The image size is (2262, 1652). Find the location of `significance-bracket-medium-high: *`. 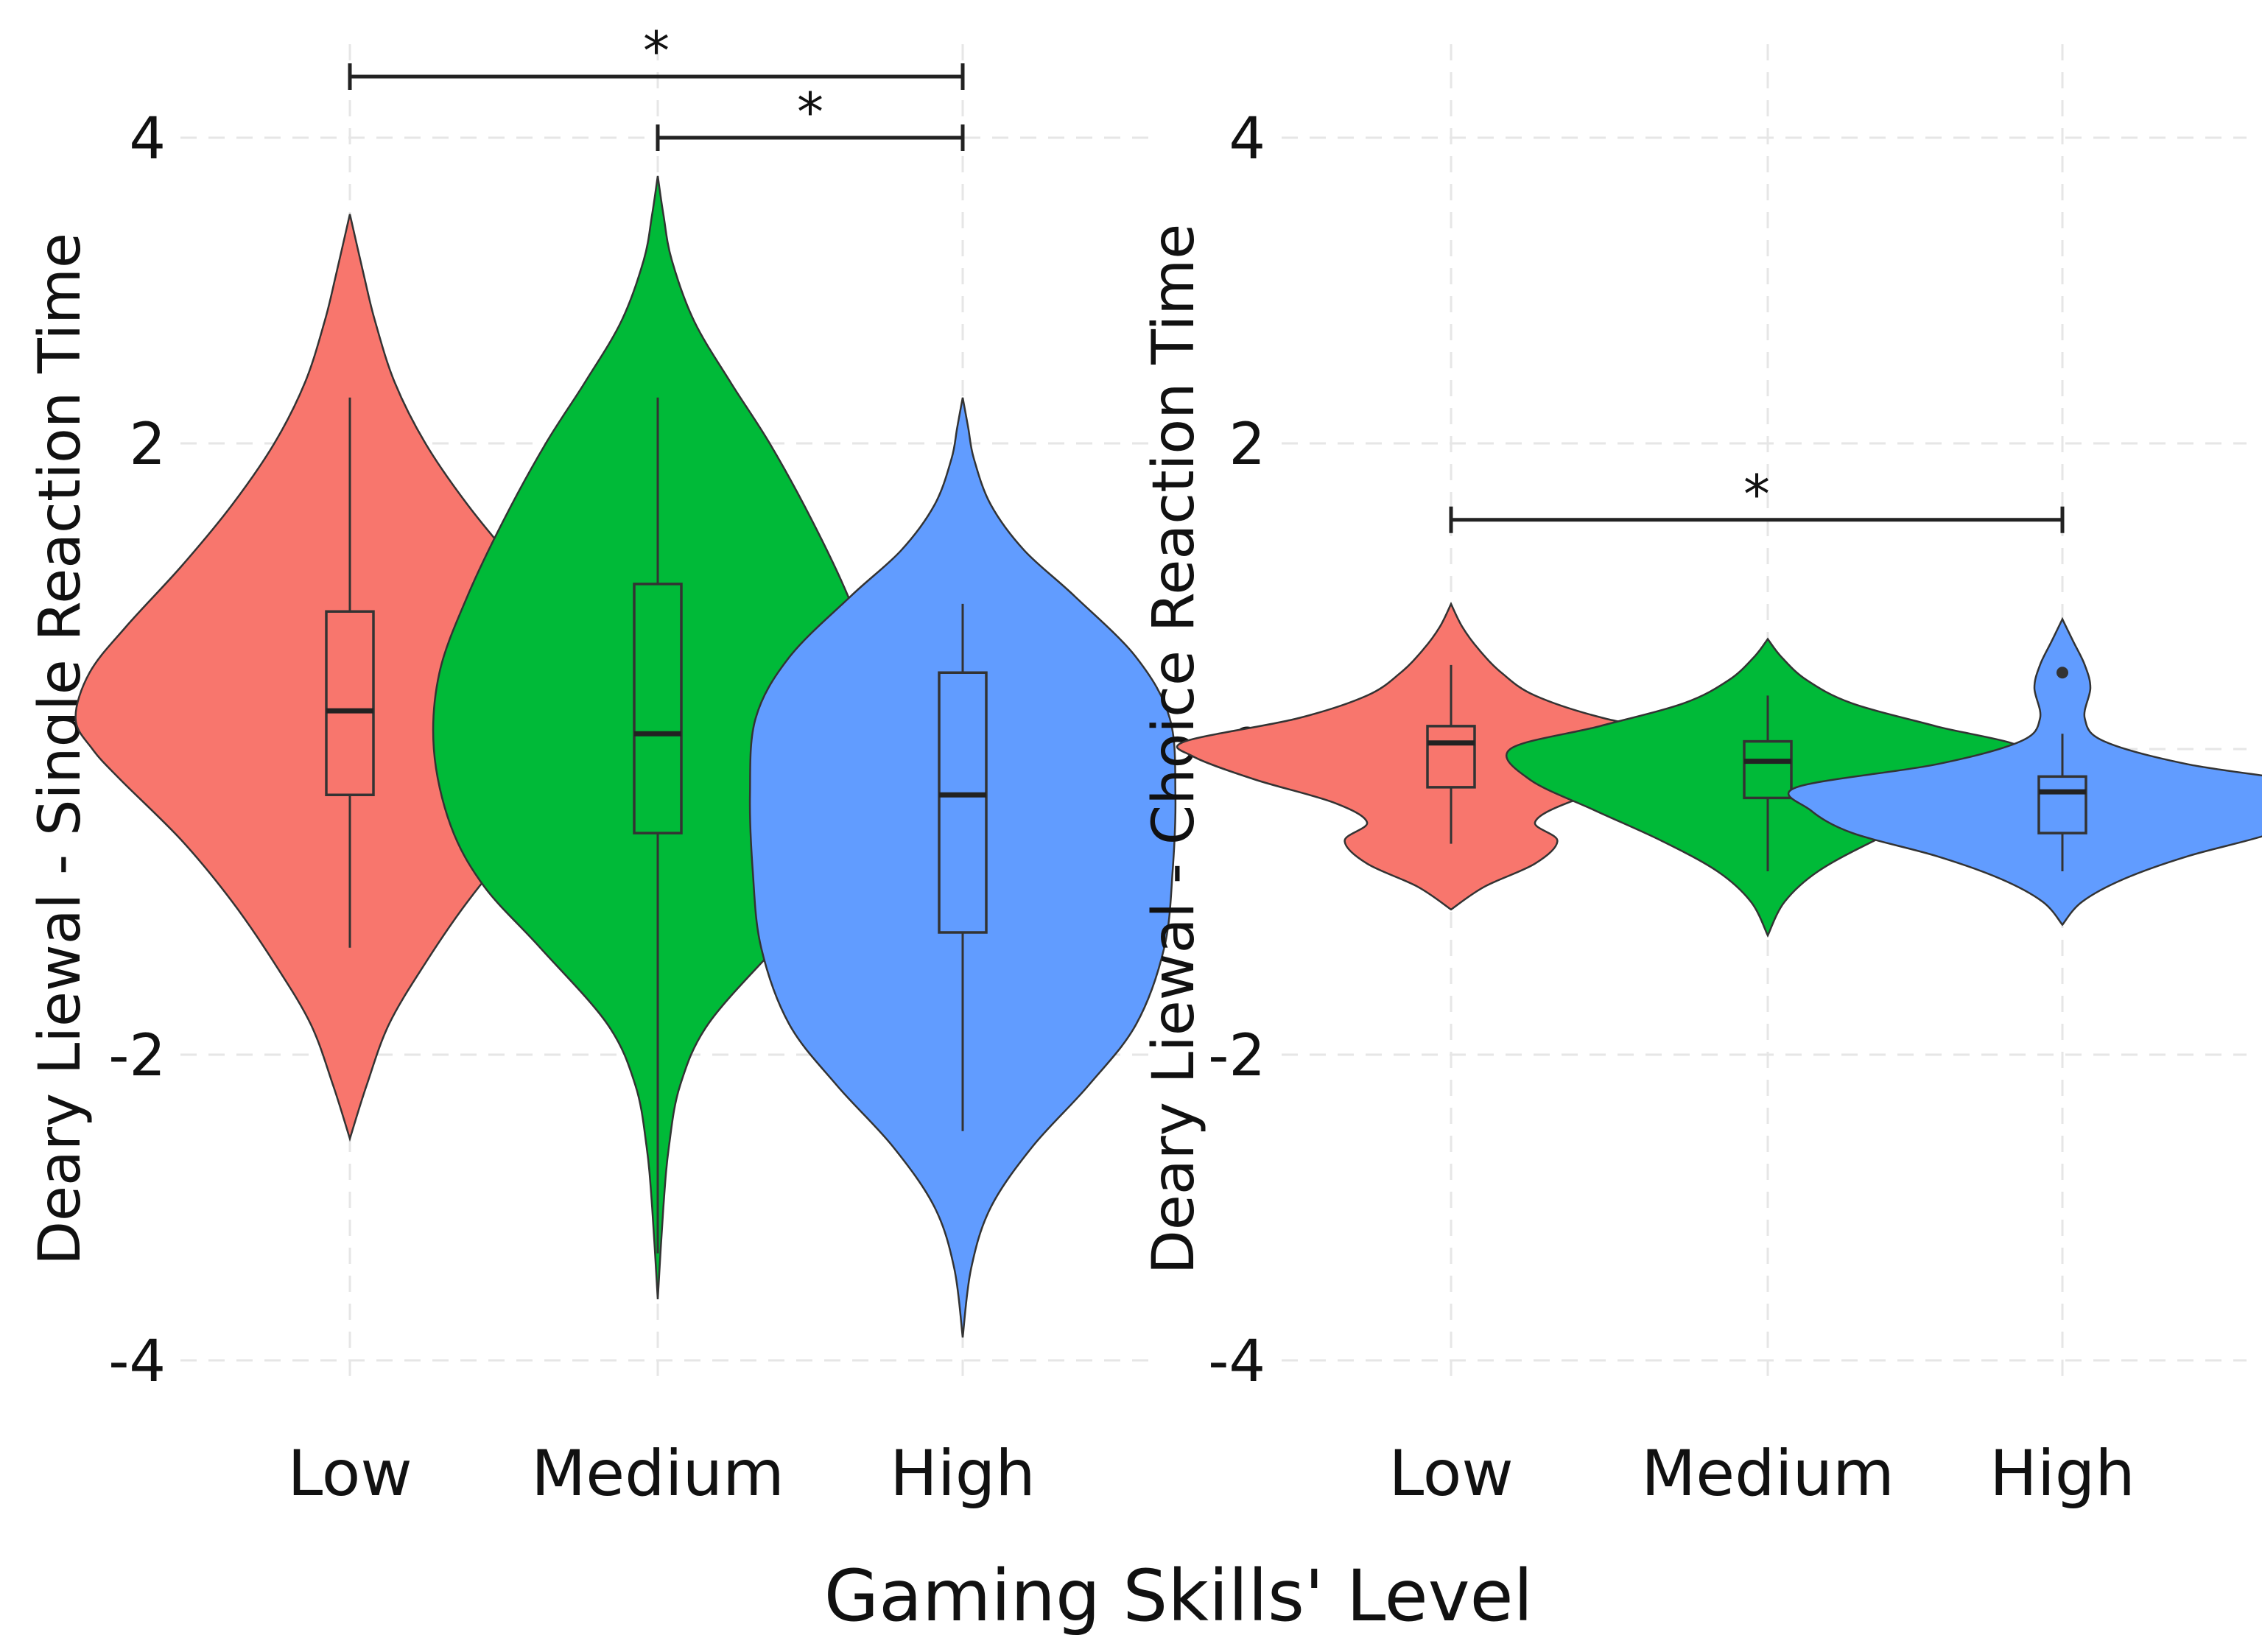

significance-bracket-medium-high: * is located at coordinates (810, 116).